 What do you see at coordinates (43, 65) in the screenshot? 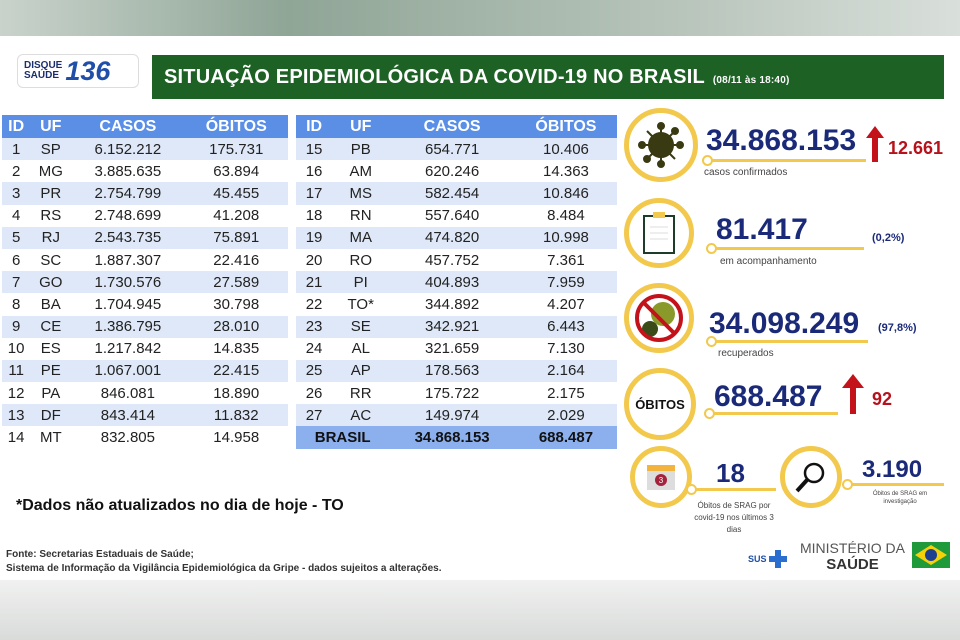
I see `logo-text-top: DISQUE` at bounding box center [43, 65].